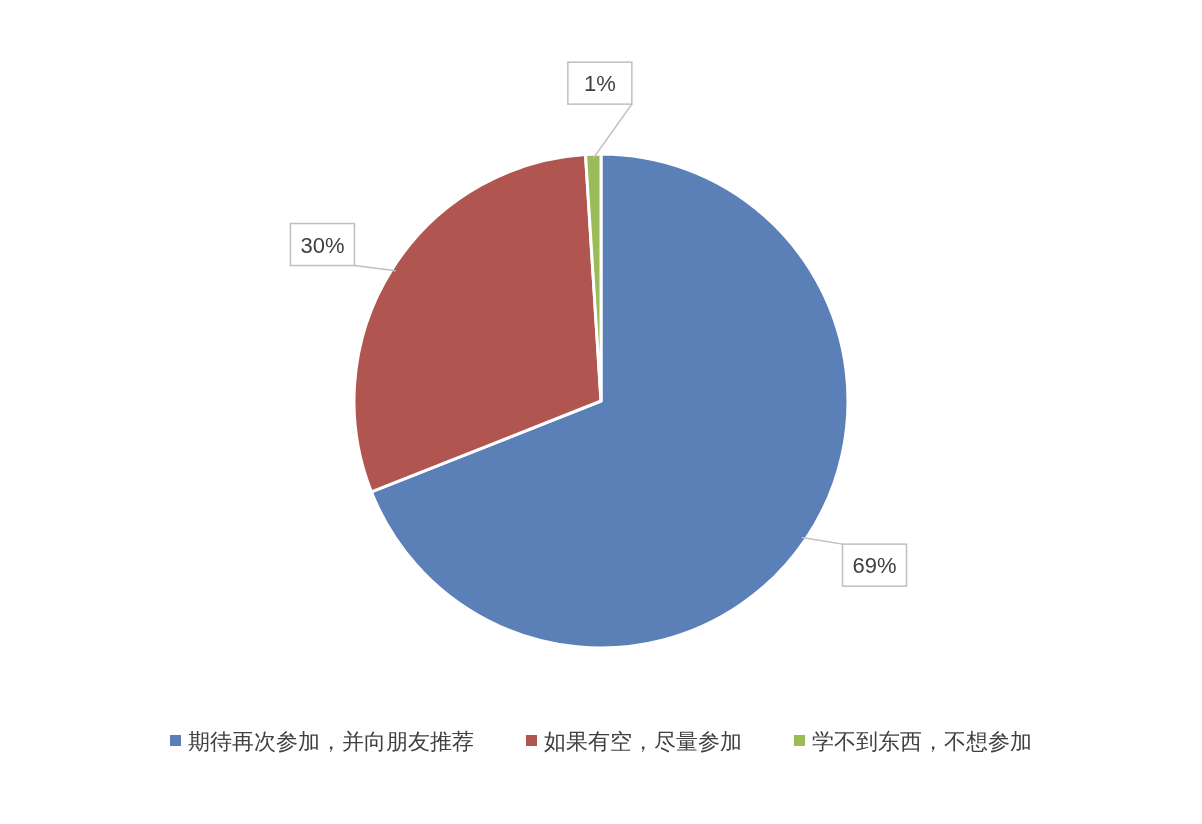 This screenshot has height=824, width=1202. What do you see at coordinates (331, 741) in the screenshot?
I see `legend-label: 期待再次参加，并向朋友推荐` at bounding box center [331, 741].